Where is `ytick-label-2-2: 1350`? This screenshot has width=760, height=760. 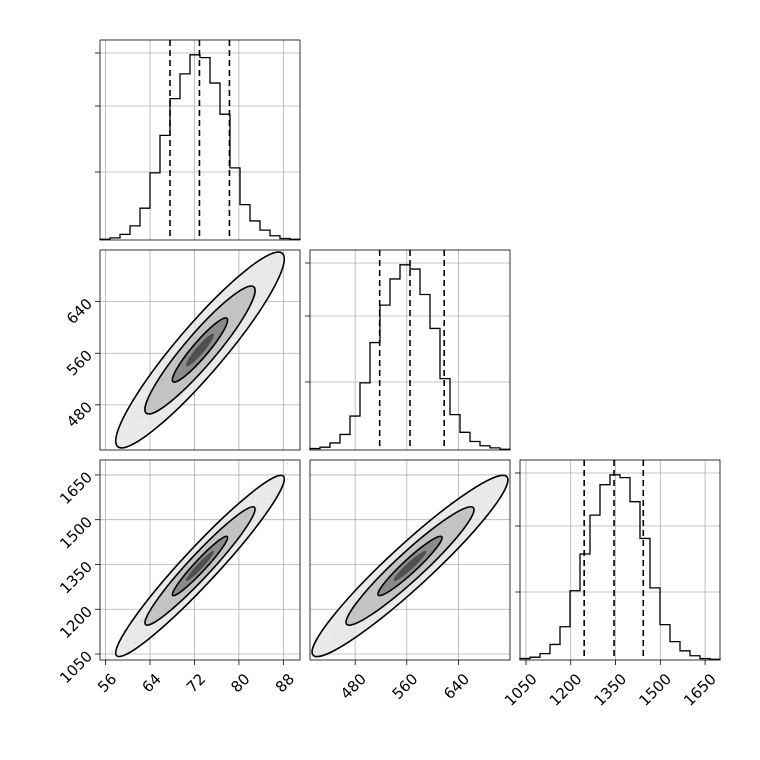 ytick-label-2-2: 1350 is located at coordinates (76, 578).